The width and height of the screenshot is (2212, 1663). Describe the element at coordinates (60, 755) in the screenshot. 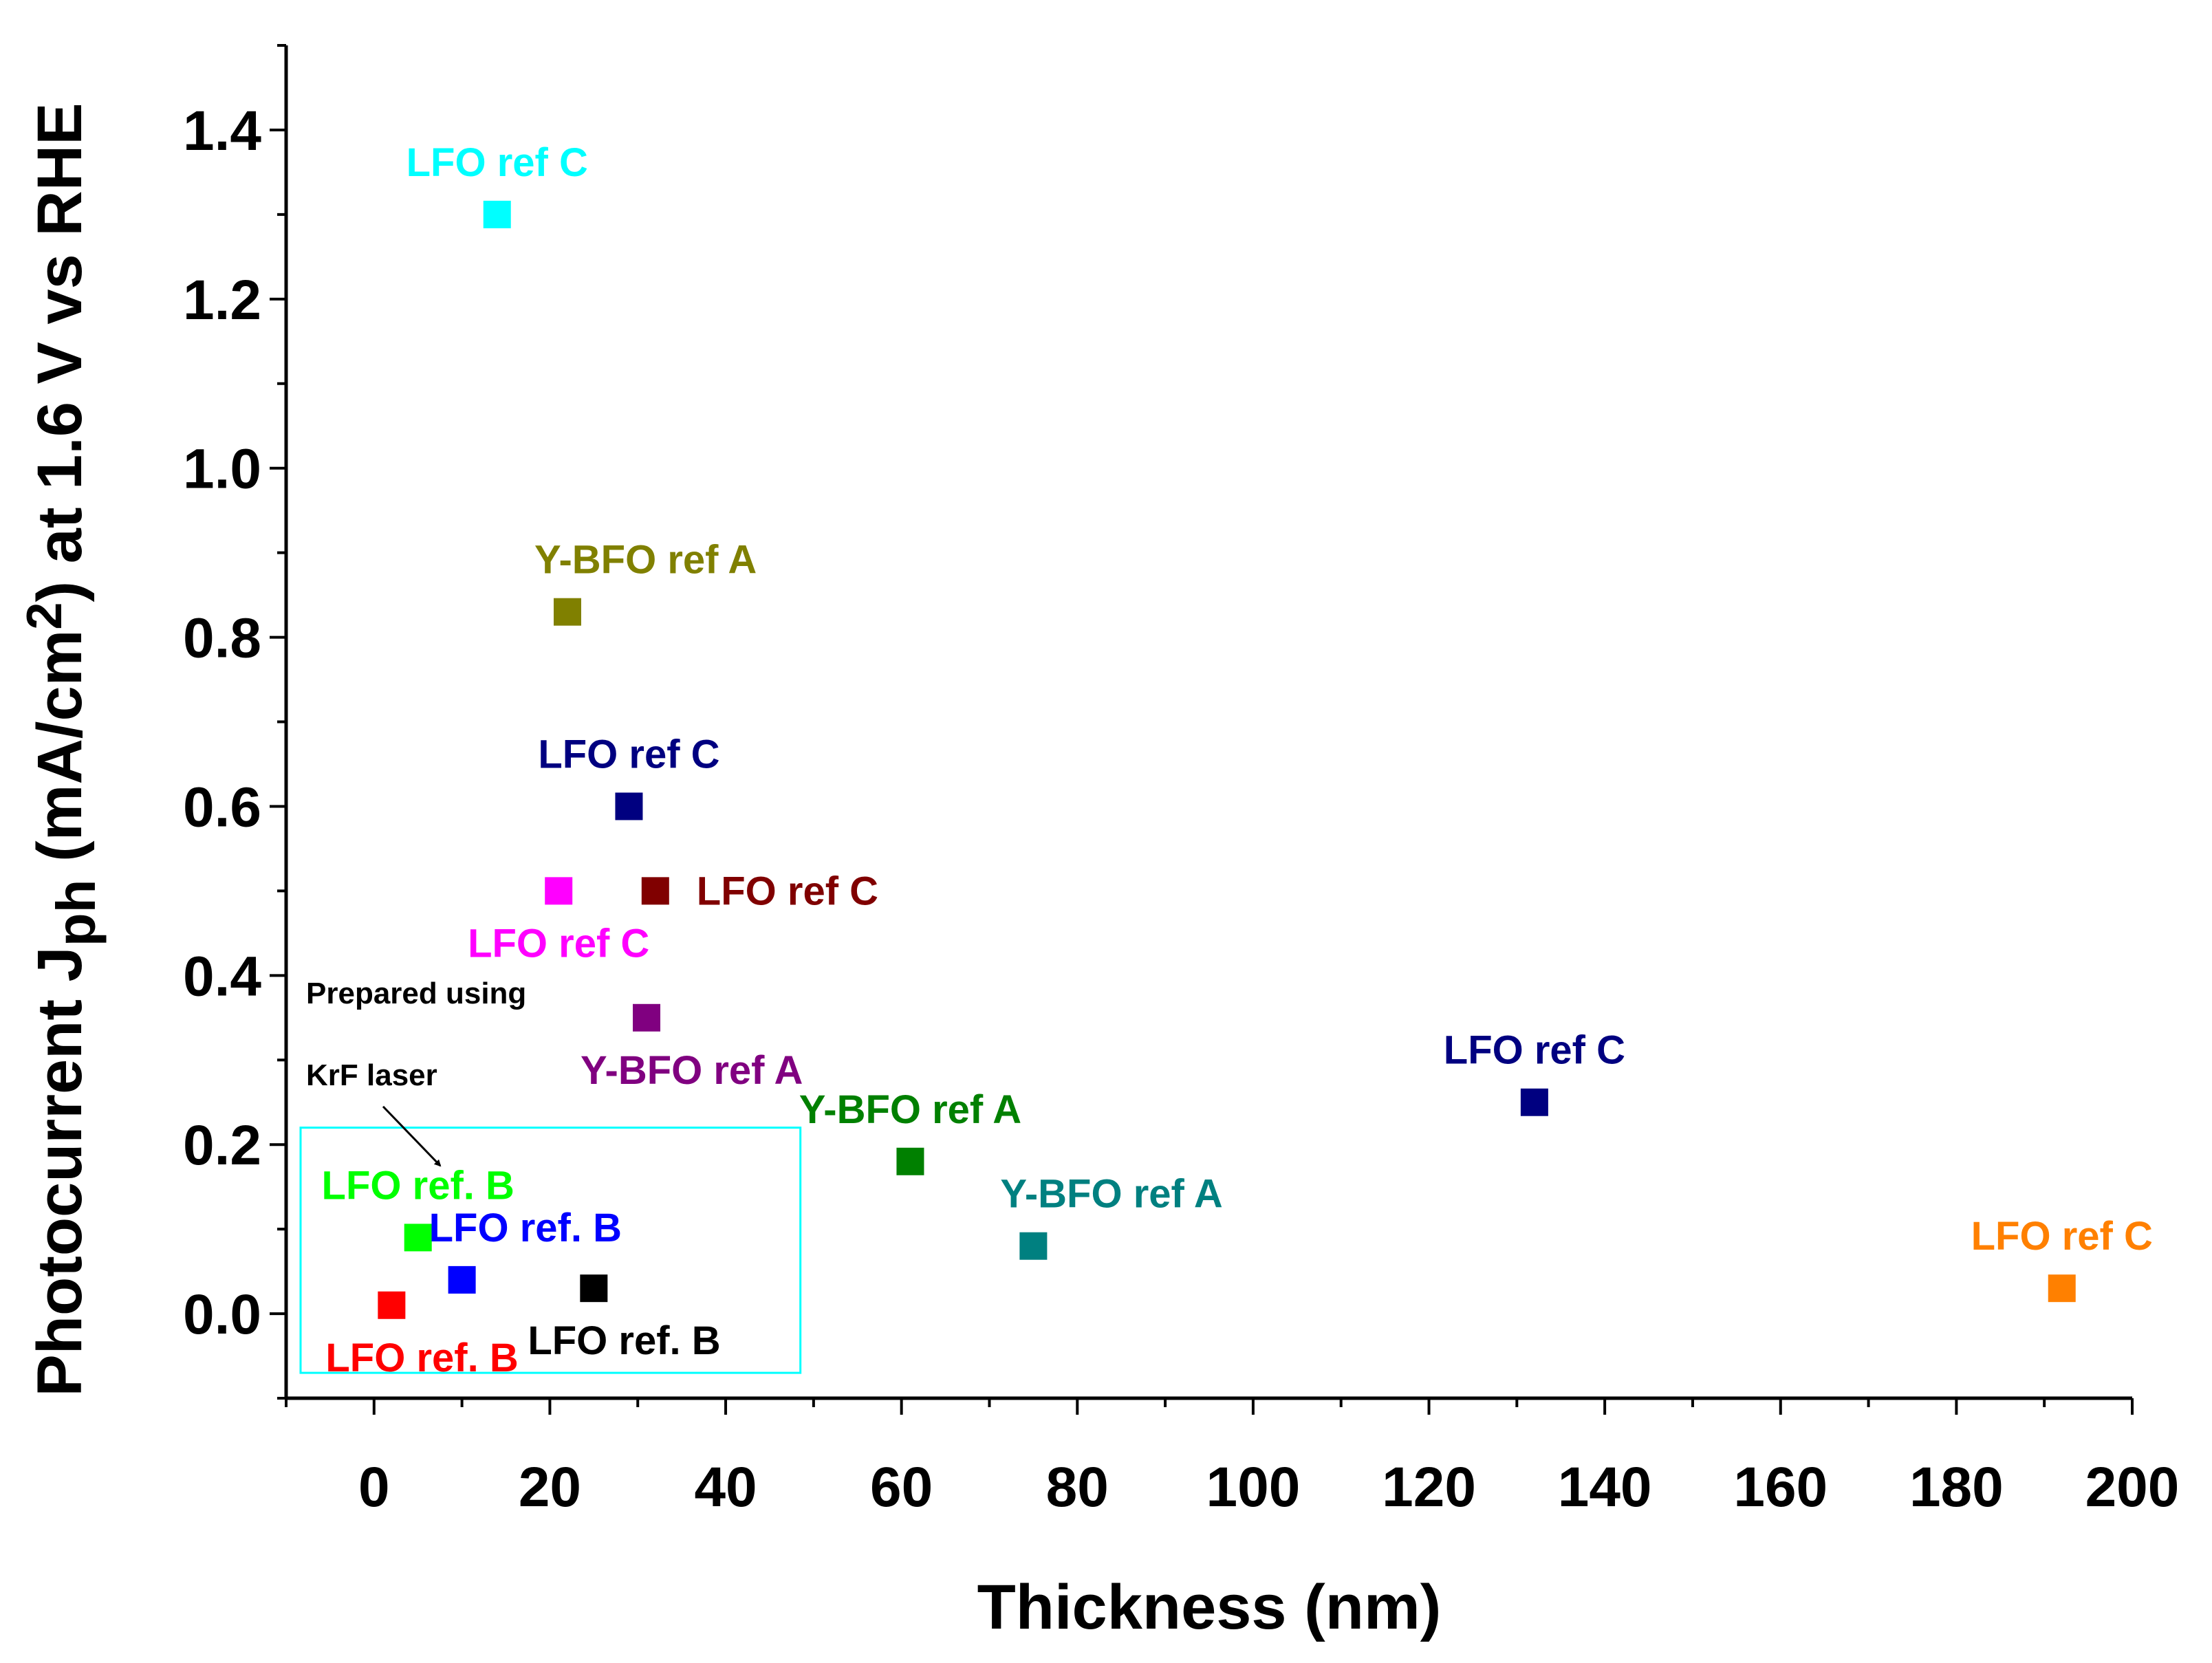

I see `y-axis-title-middle: (mA/cm` at that location.